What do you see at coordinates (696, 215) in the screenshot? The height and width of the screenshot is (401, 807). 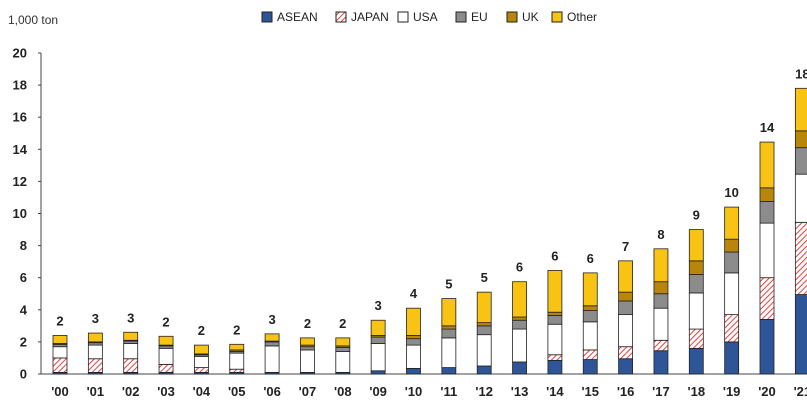 I see `total-label: 9` at bounding box center [696, 215].